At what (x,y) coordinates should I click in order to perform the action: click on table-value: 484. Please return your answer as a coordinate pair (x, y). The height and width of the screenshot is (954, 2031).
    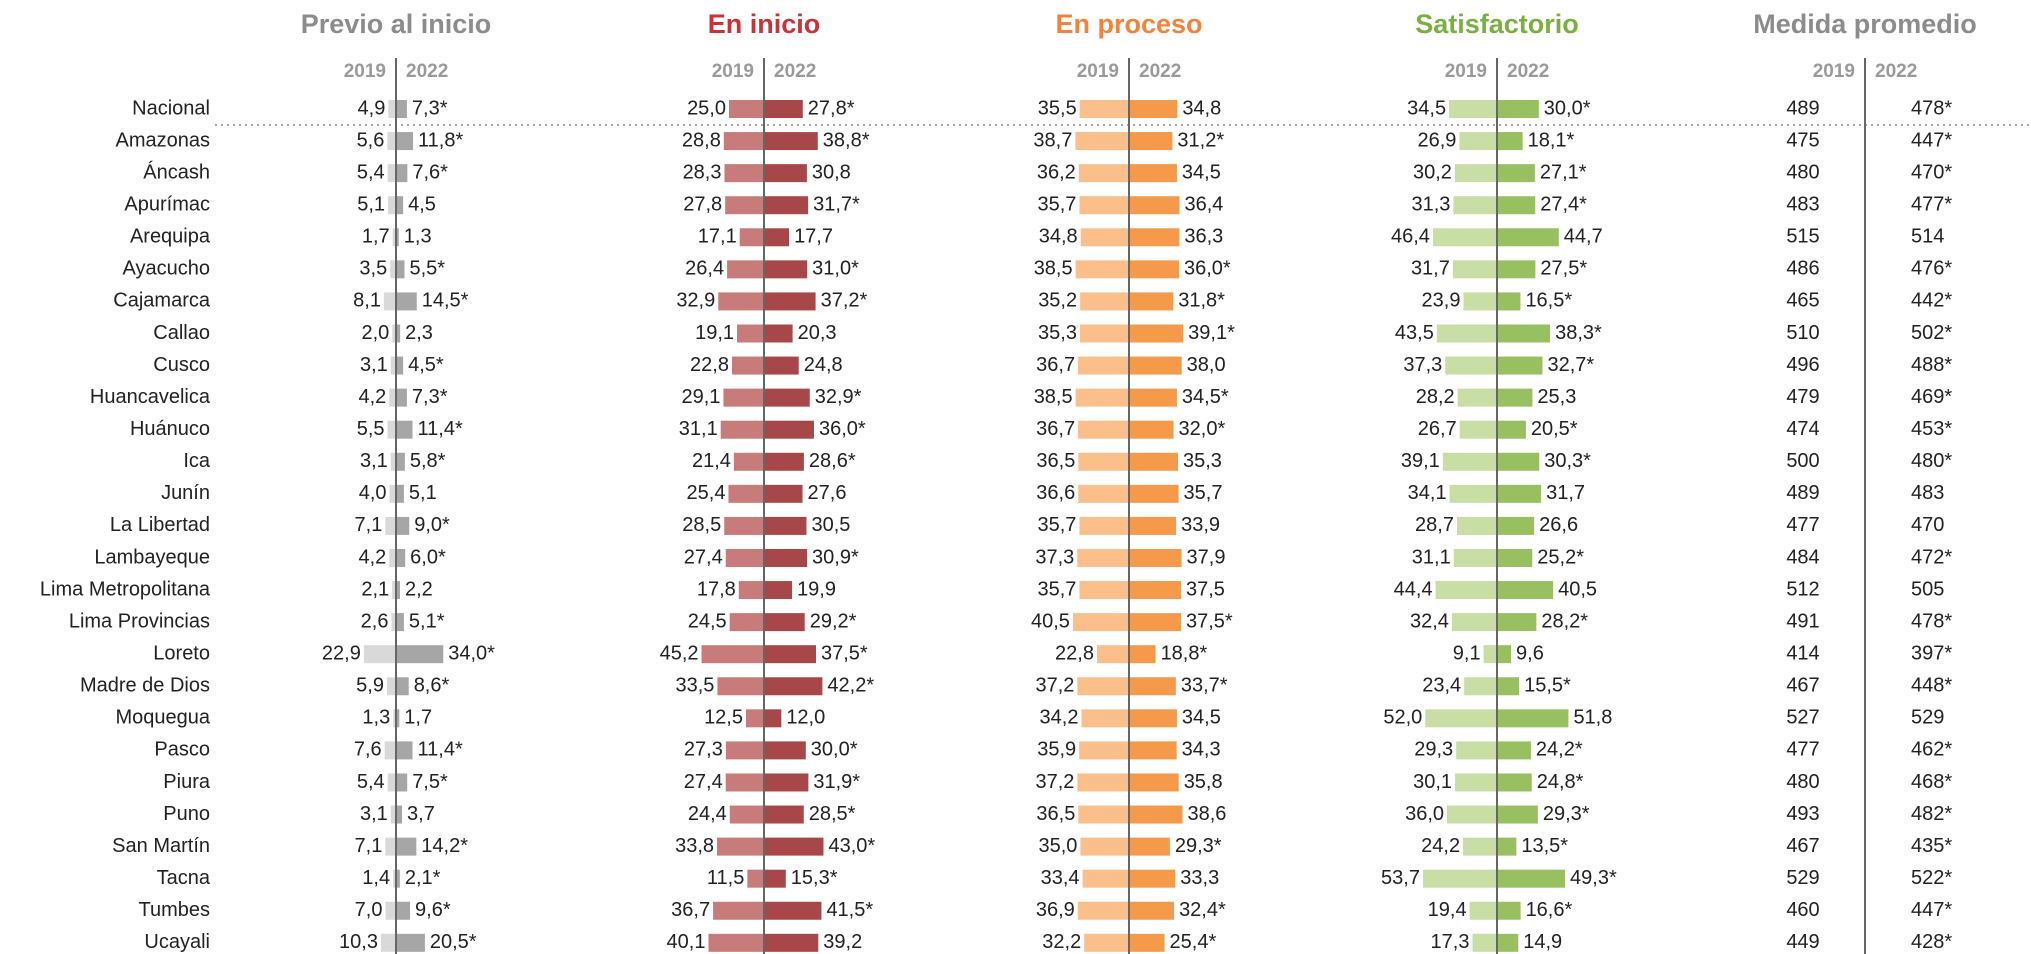
    Looking at the image, I should click on (1802, 557).